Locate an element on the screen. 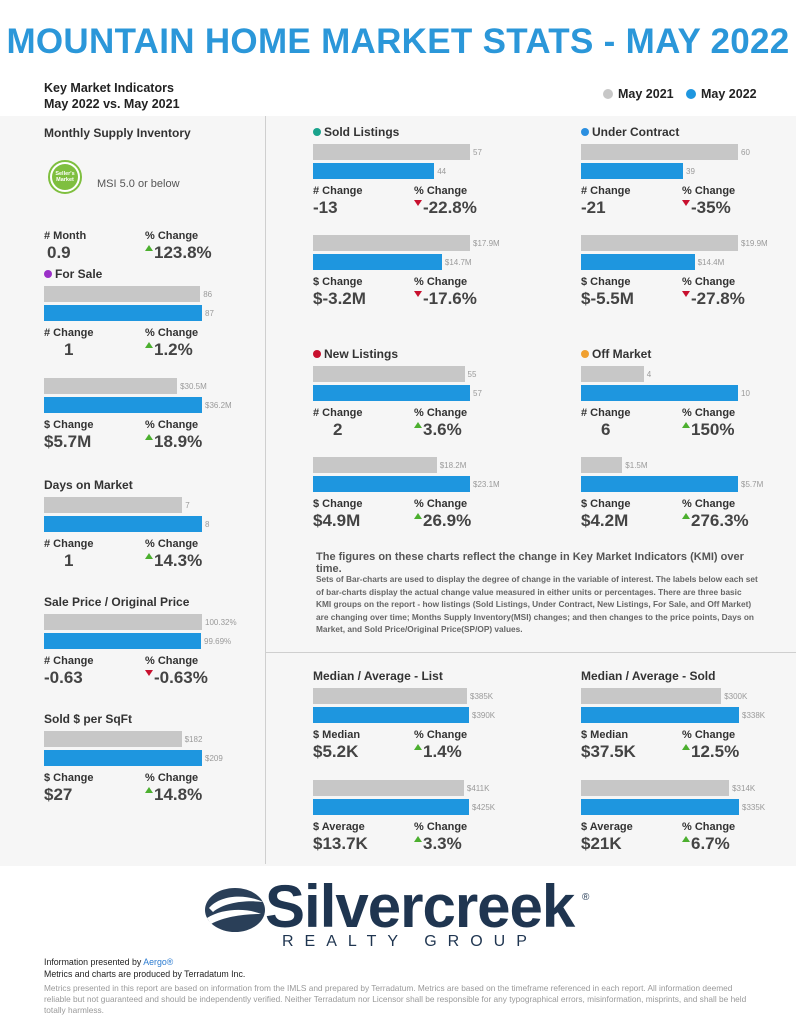  pct-change-value: 276.3% is located at coordinates (715, 521).